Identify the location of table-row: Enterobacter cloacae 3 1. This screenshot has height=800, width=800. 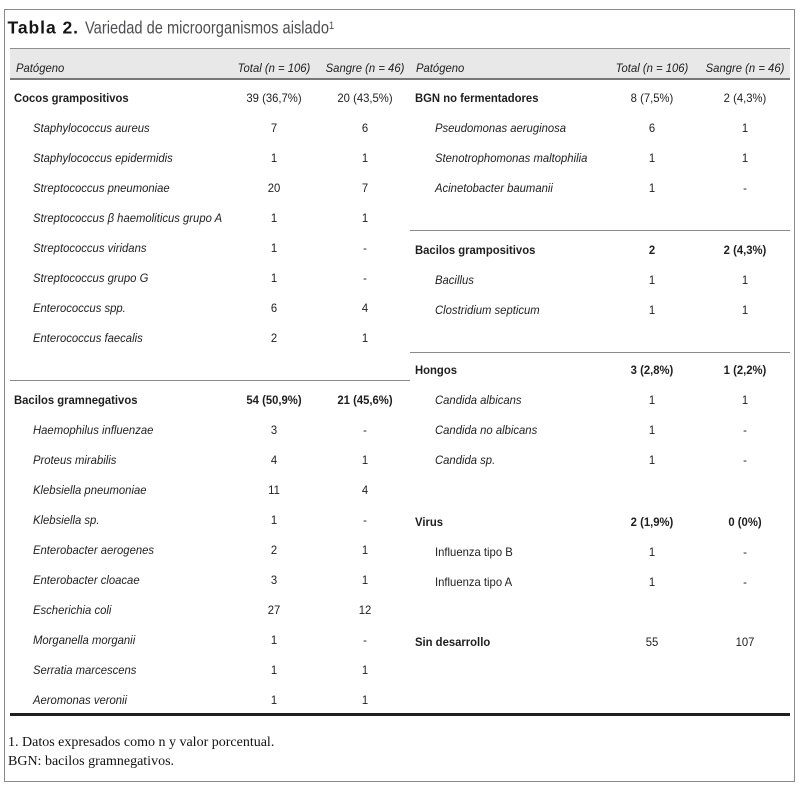
(210, 580).